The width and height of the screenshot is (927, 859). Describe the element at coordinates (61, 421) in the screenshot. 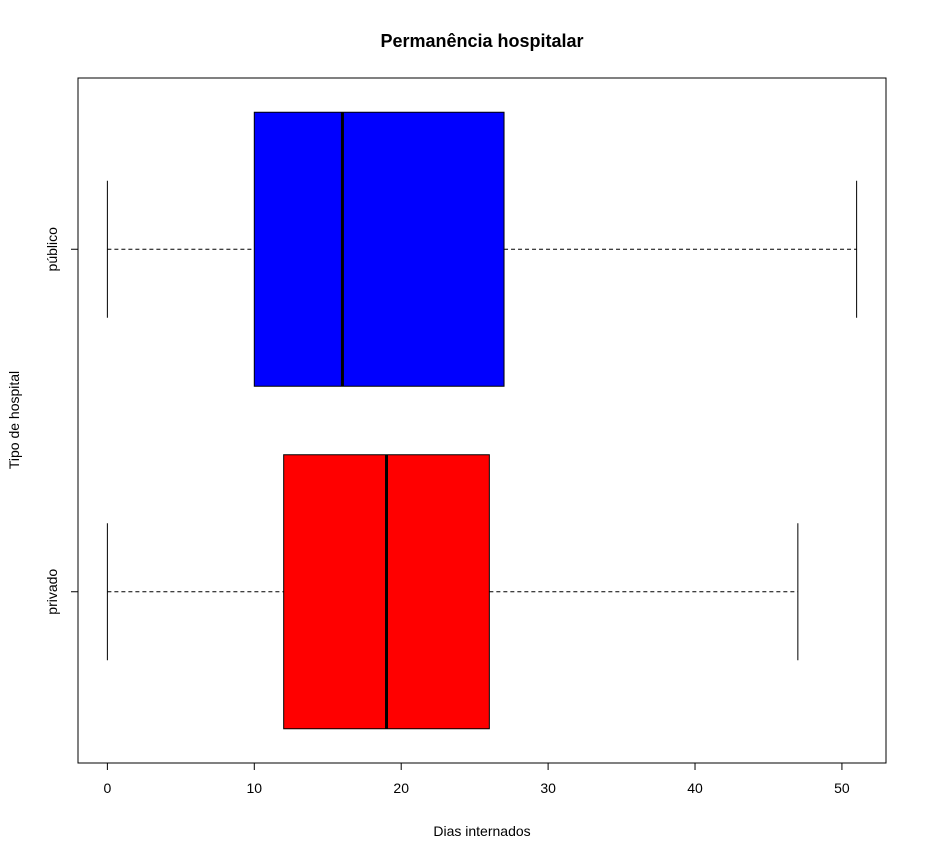

I see `y-axis: privado público` at that location.